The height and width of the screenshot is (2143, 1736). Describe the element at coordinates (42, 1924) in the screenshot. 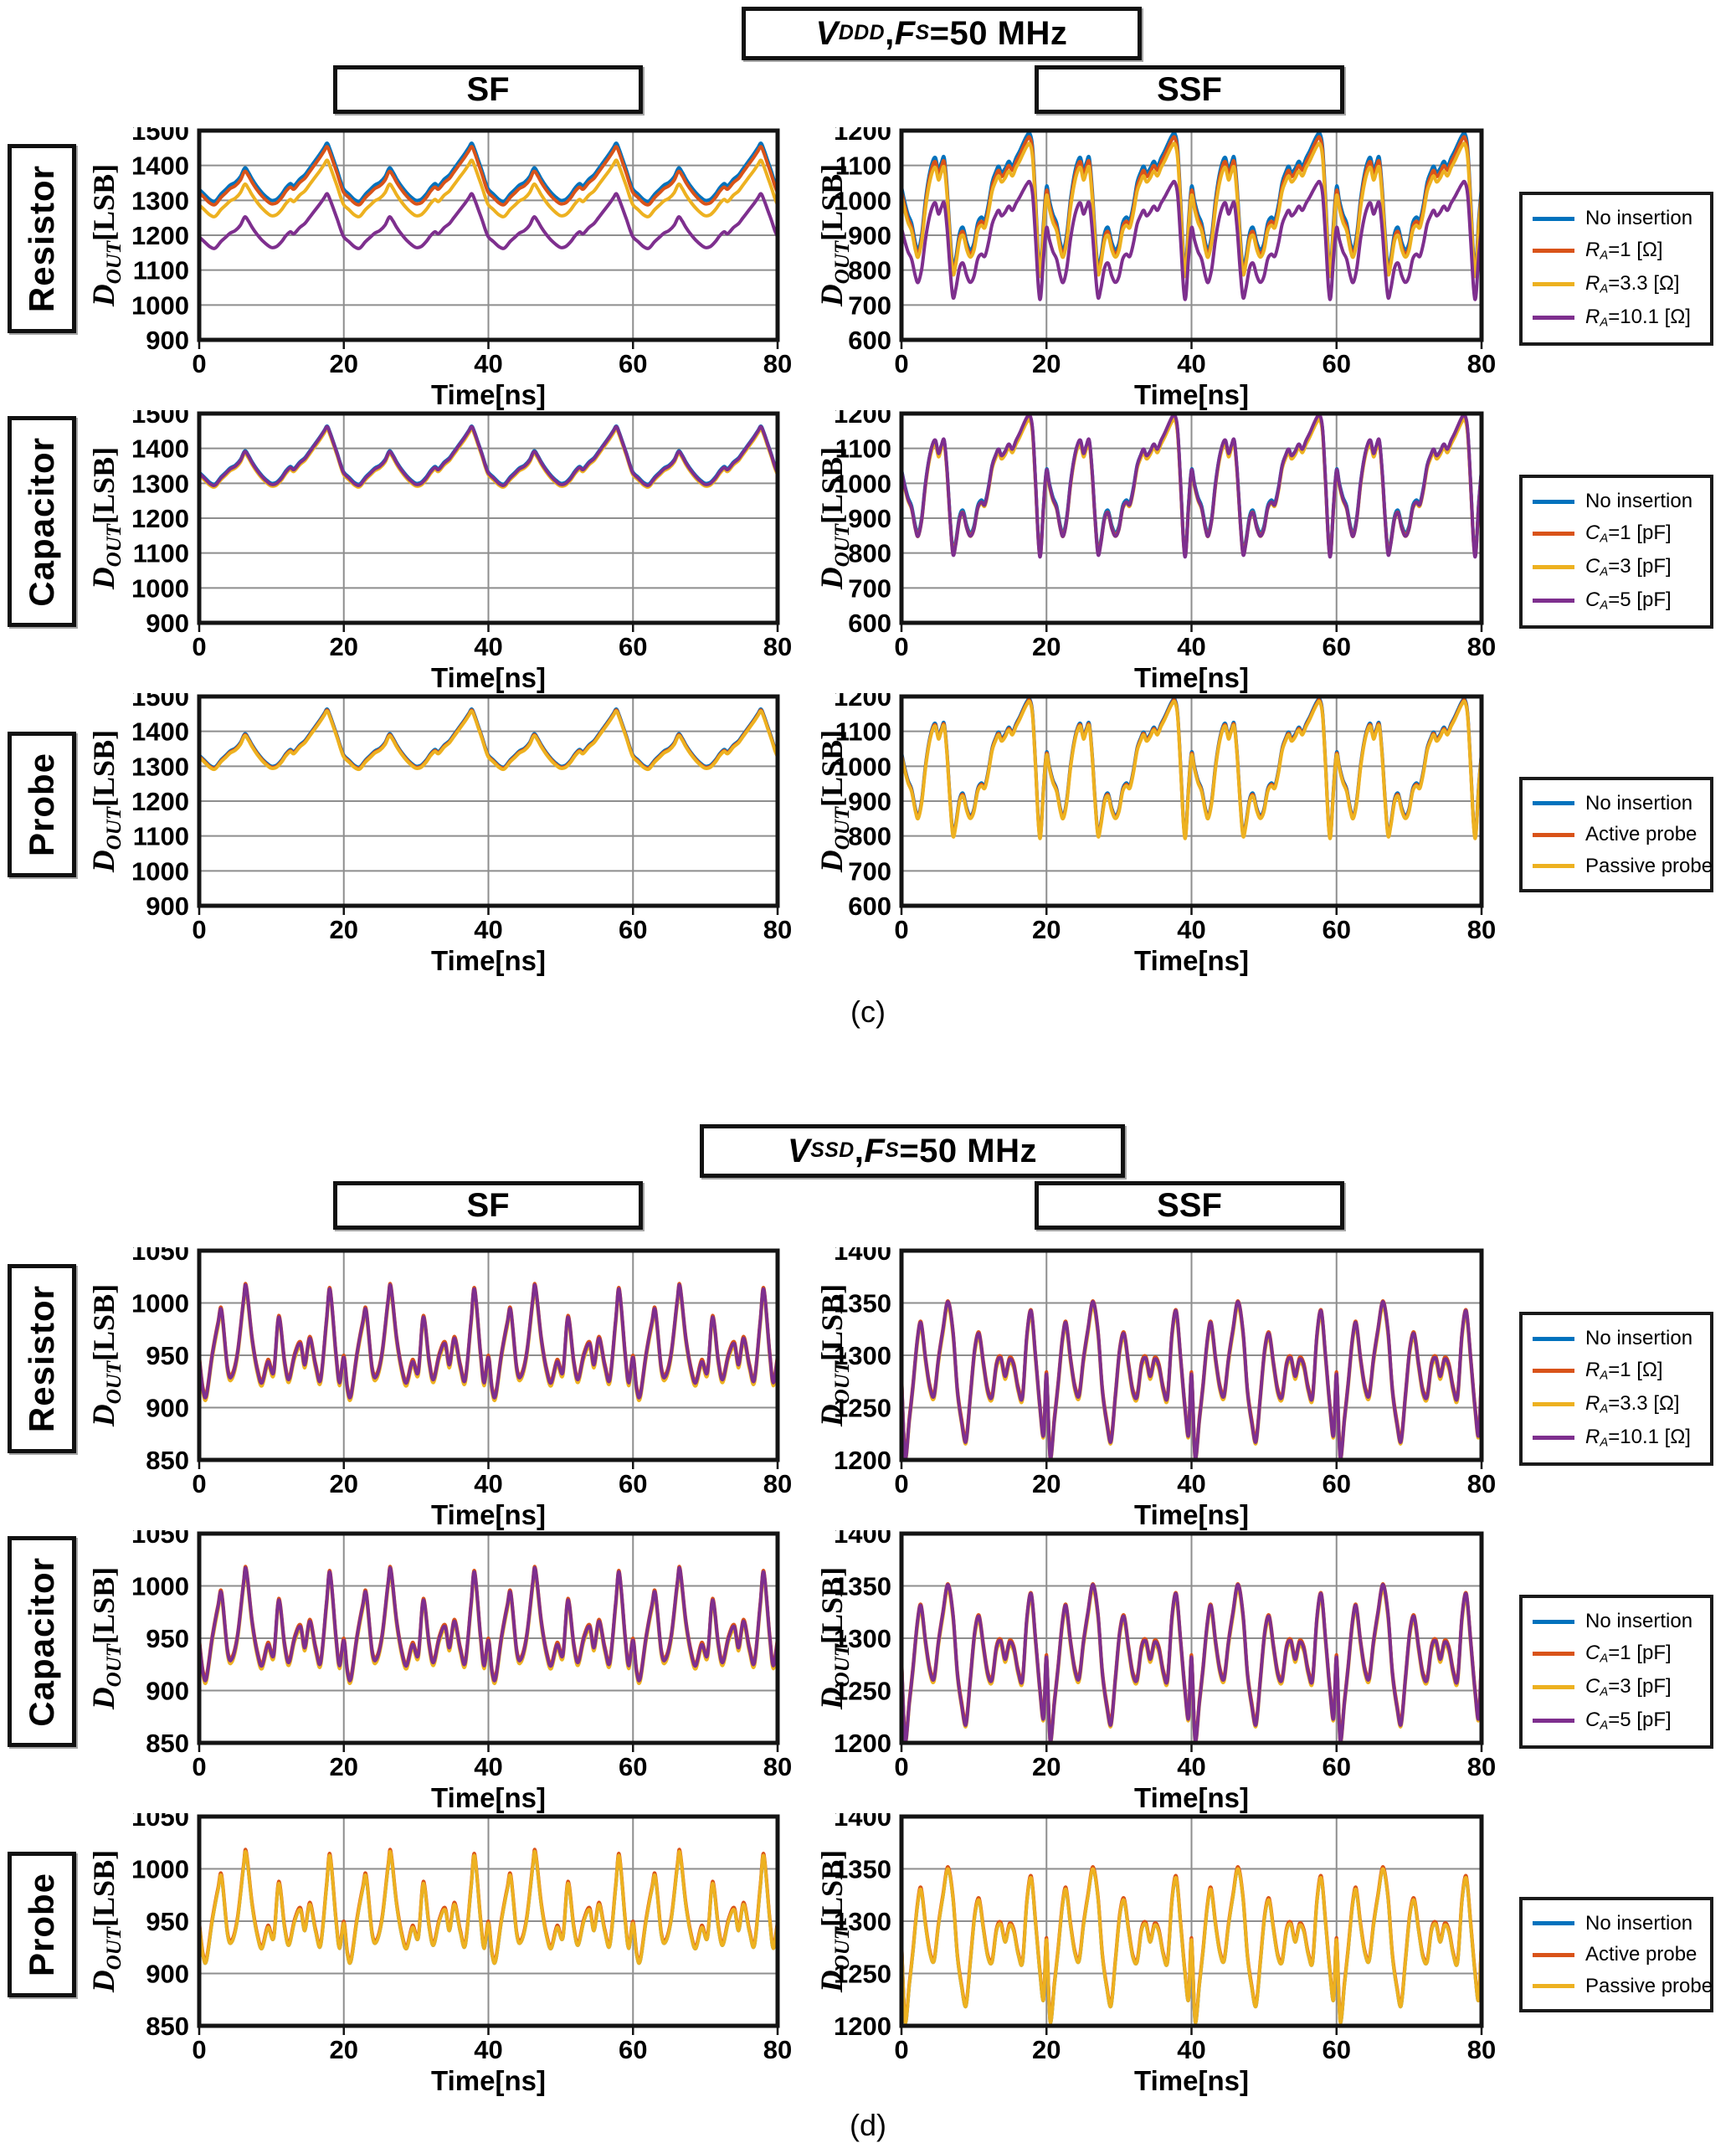

I see `row-label-probe: Probe` at that location.